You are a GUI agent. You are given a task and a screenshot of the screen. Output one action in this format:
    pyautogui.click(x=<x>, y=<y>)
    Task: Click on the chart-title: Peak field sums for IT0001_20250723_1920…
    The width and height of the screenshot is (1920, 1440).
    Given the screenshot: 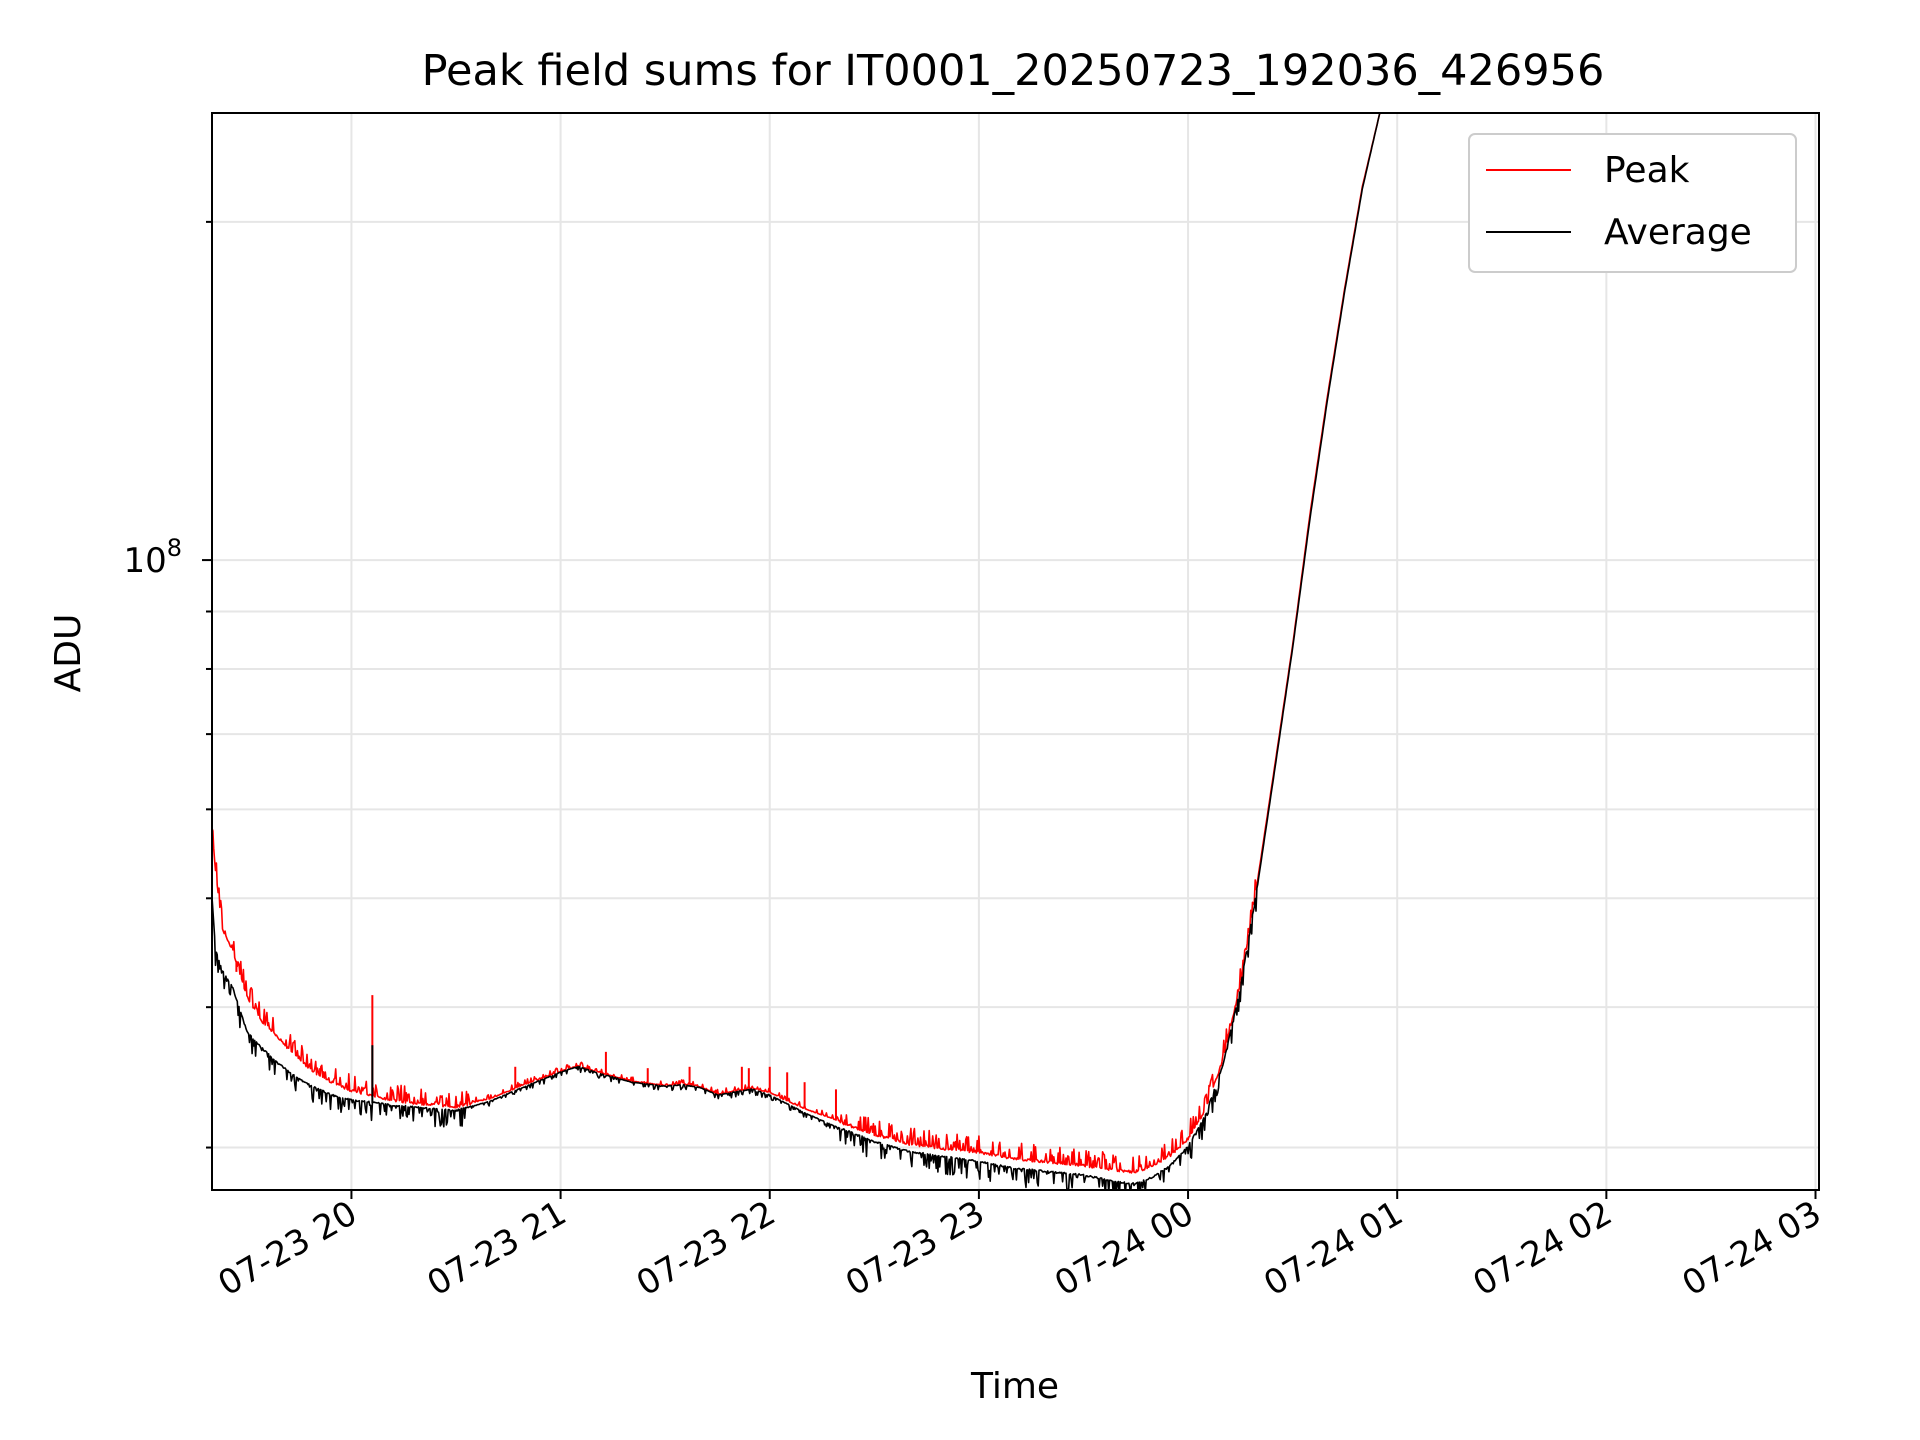 What is the action you would take?
    pyautogui.click(x=1013, y=71)
    